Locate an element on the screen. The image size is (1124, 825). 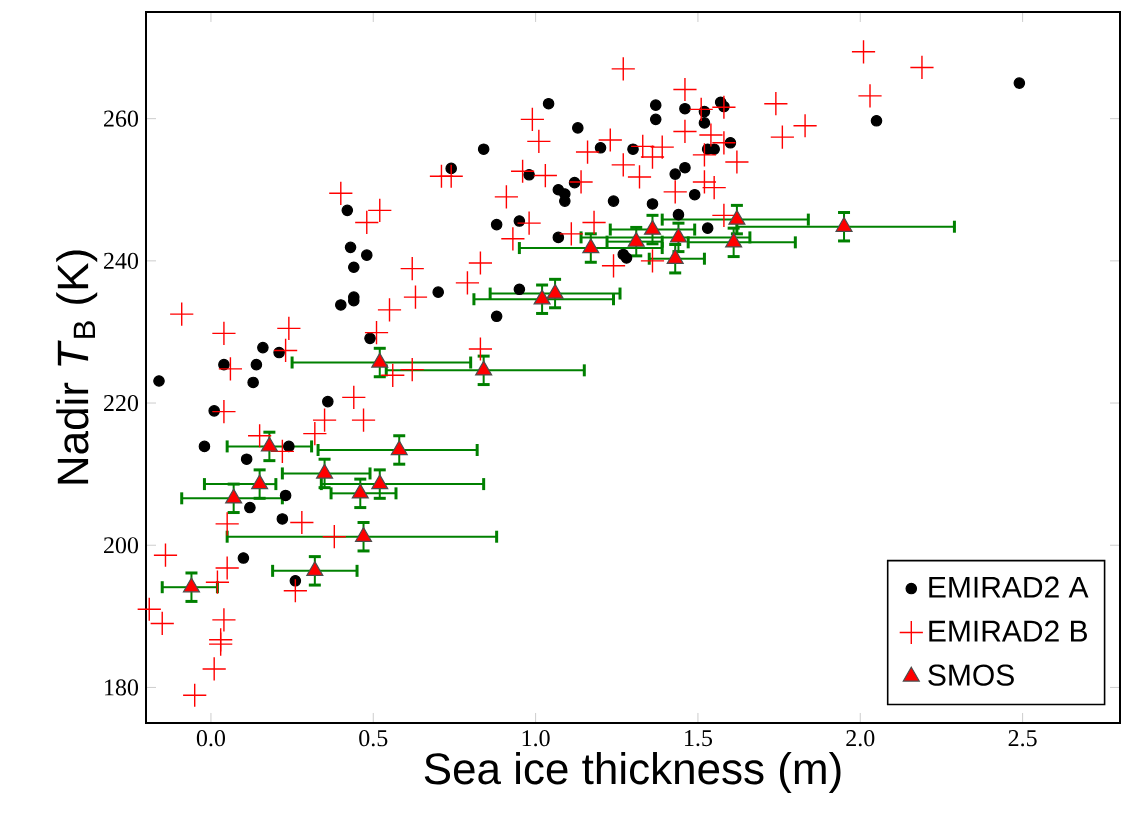
legend-label: EMIRAD2 B is located at coordinates (1008, 631).